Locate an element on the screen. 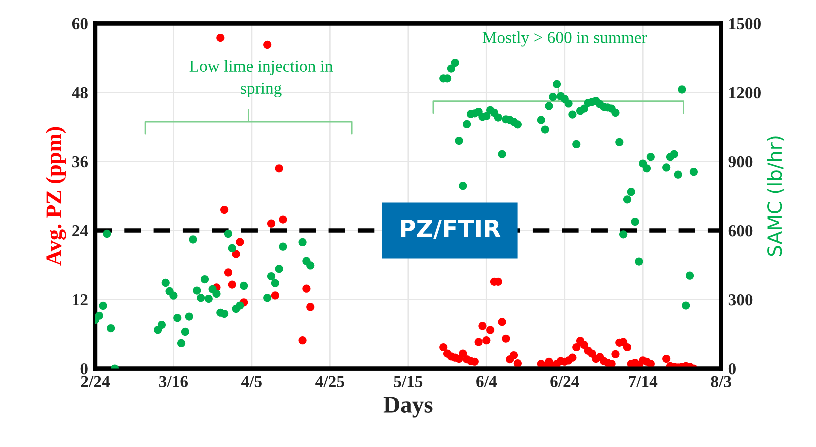  x-tick-label: 2/24 is located at coordinates (95, 382).